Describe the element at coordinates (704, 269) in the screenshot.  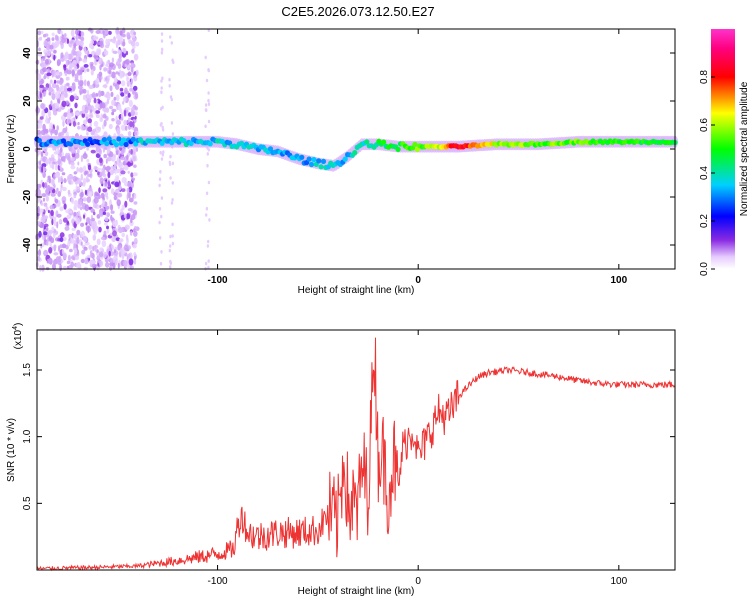
I see `colorbar-tick-label: 0.0` at that location.